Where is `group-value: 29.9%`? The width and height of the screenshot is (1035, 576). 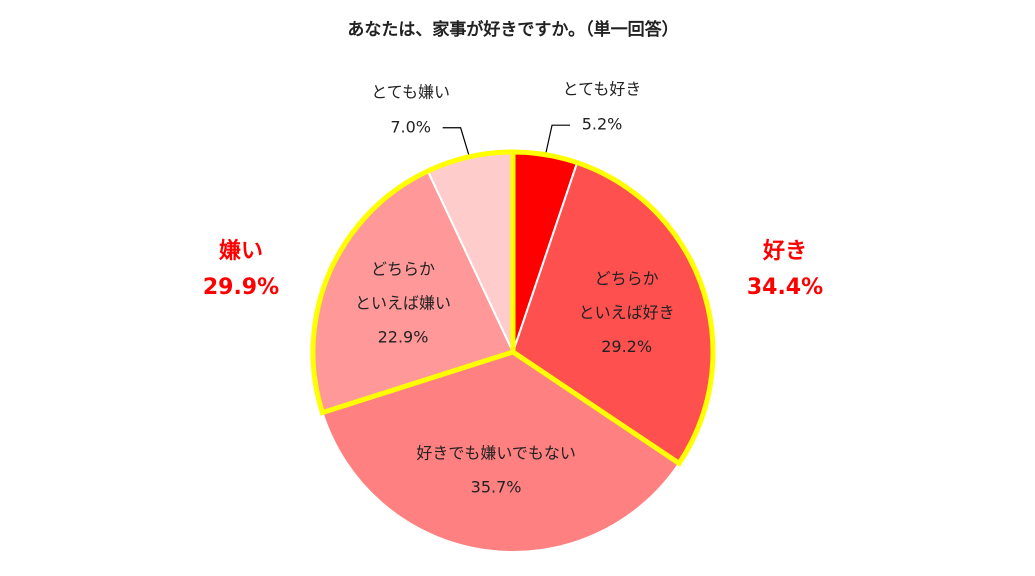
group-value: 29.9% is located at coordinates (241, 287).